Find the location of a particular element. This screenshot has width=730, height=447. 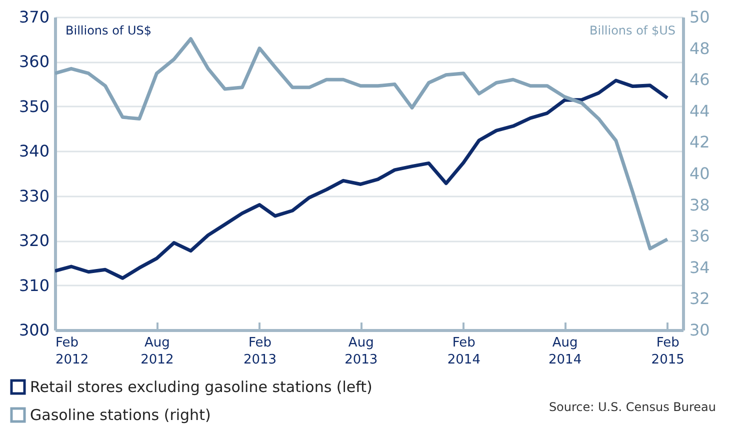

y-tick-label: 330 is located at coordinates (34, 196).